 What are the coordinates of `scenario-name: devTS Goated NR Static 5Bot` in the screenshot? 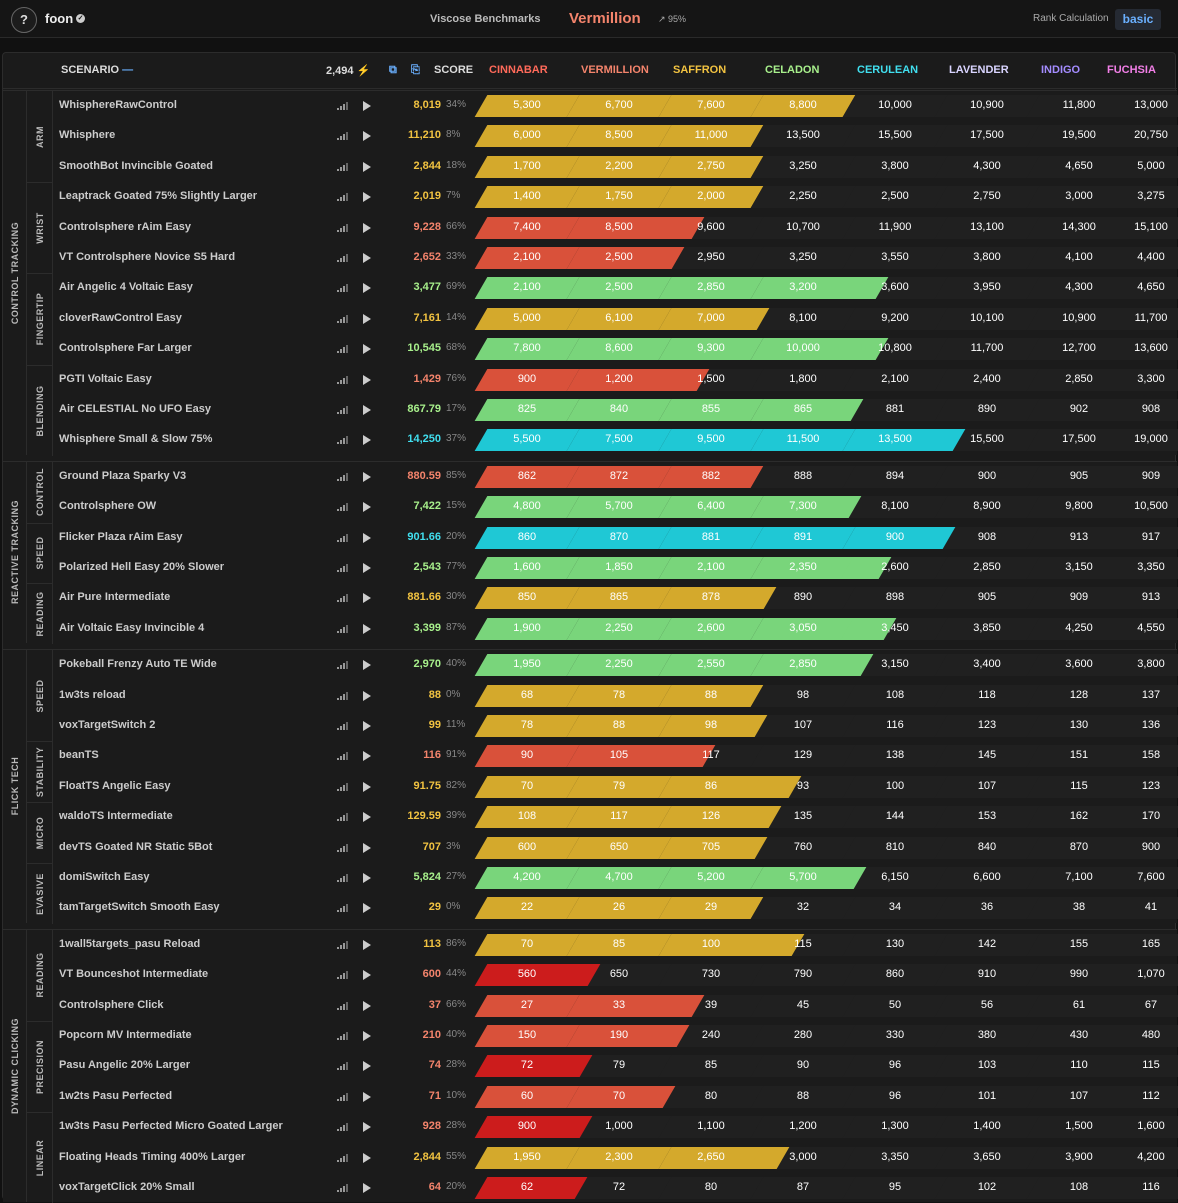 It's located at (136, 846).